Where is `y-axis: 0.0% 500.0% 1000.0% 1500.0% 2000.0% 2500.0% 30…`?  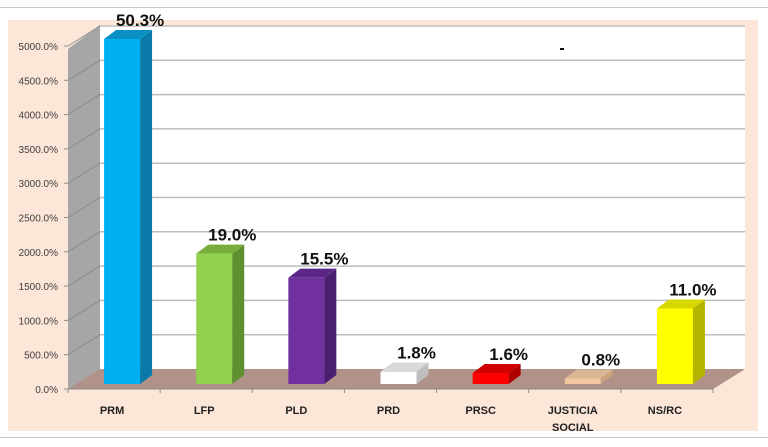
y-axis: 0.0% 500.0% 1000.0% 1500.0% 2000.0% 2500.0% 30… is located at coordinates (43, 219).